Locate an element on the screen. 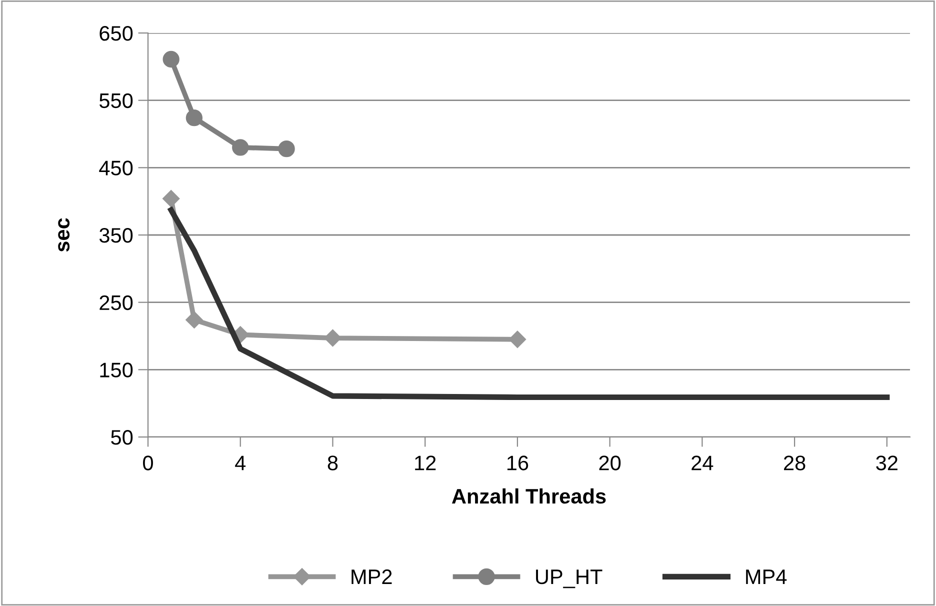  x-axis-title: Anzahl Threads is located at coordinates (529, 496).